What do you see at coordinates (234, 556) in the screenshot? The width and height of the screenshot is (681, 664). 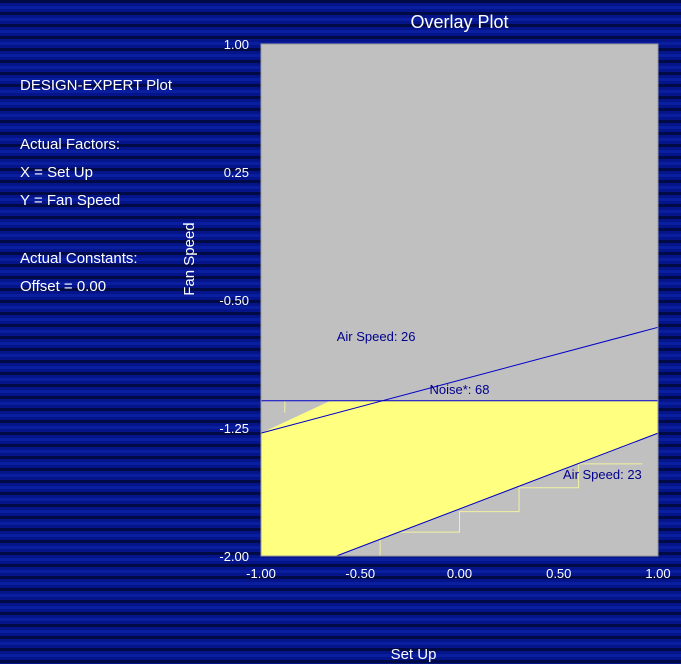 I see `y-tick-label: -2.00` at bounding box center [234, 556].